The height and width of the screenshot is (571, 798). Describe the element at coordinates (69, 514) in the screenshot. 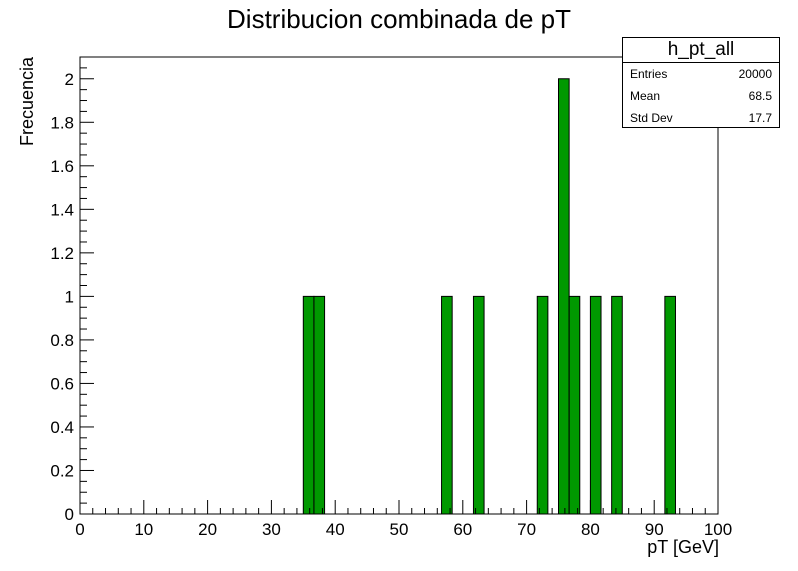

I see `y-tick-label-0: 0` at that location.